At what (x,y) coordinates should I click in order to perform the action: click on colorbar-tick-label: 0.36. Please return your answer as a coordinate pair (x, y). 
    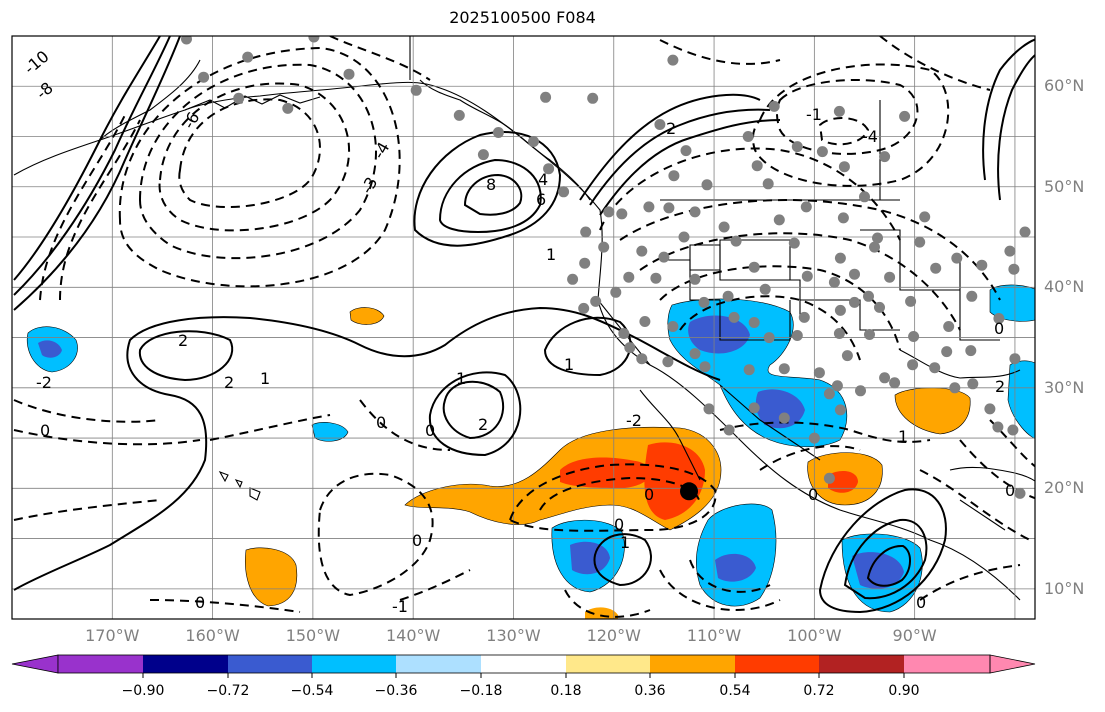
    Looking at the image, I should click on (650, 691).